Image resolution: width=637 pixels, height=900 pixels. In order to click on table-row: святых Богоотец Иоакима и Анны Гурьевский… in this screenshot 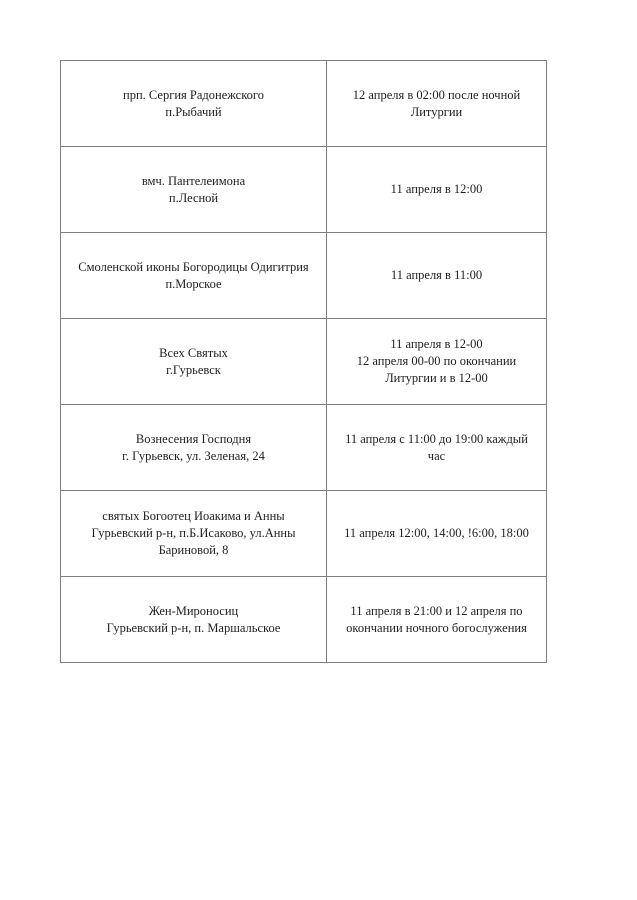, I will do `click(303, 533)`.